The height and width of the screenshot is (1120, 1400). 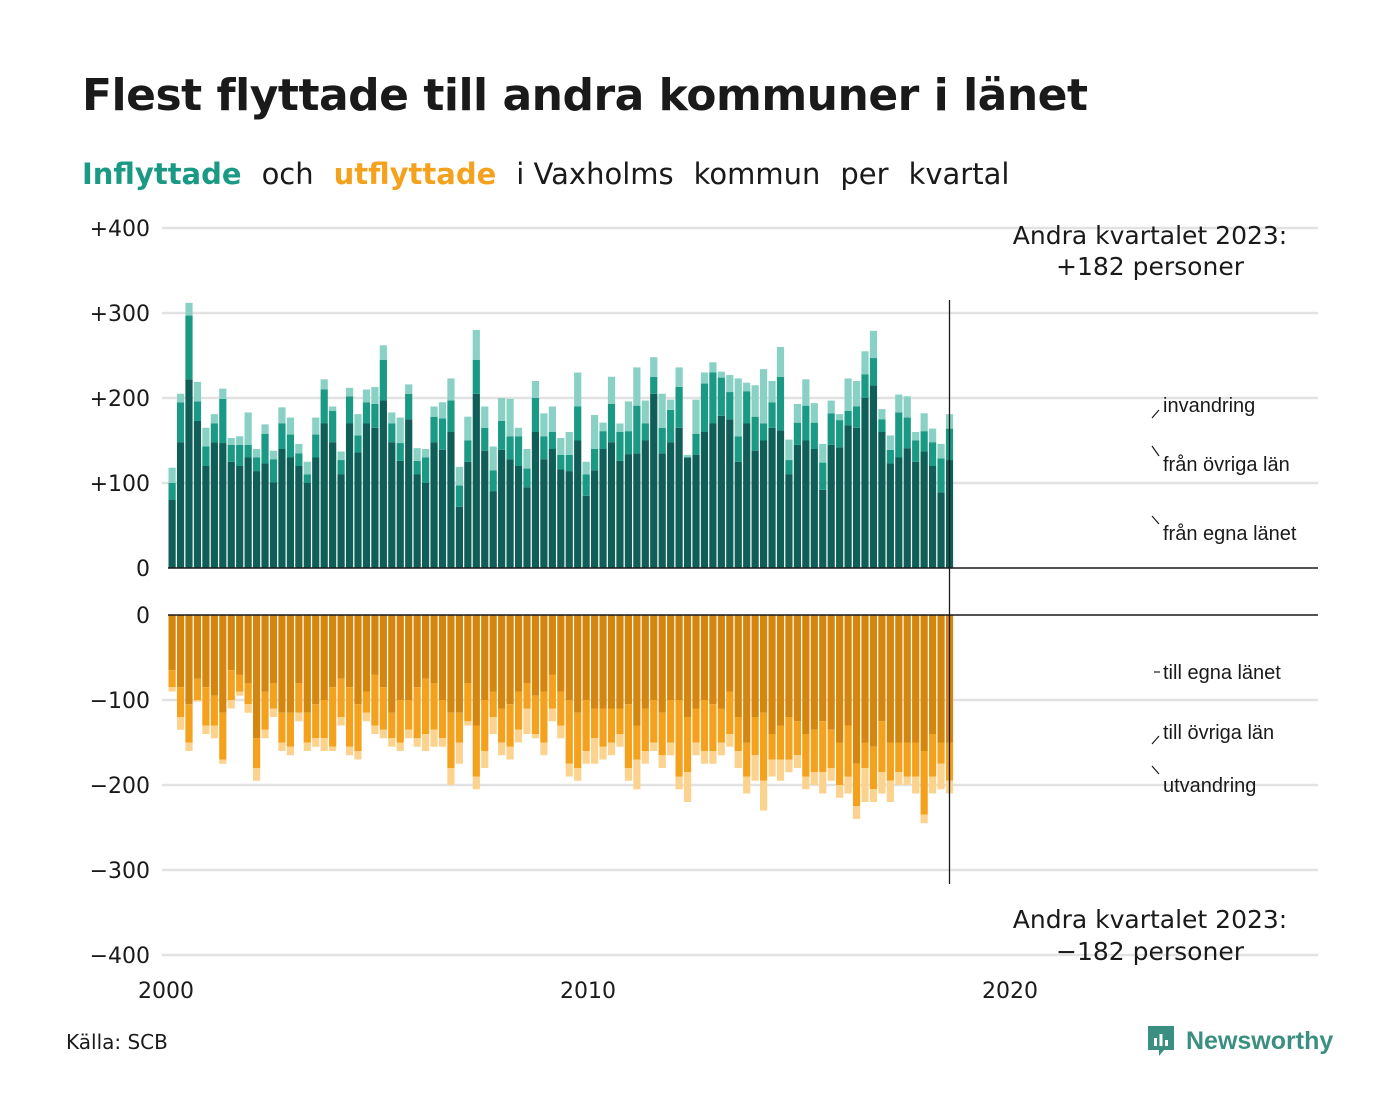 What do you see at coordinates (864, 174) in the screenshot?
I see `subtitle-per: per` at bounding box center [864, 174].